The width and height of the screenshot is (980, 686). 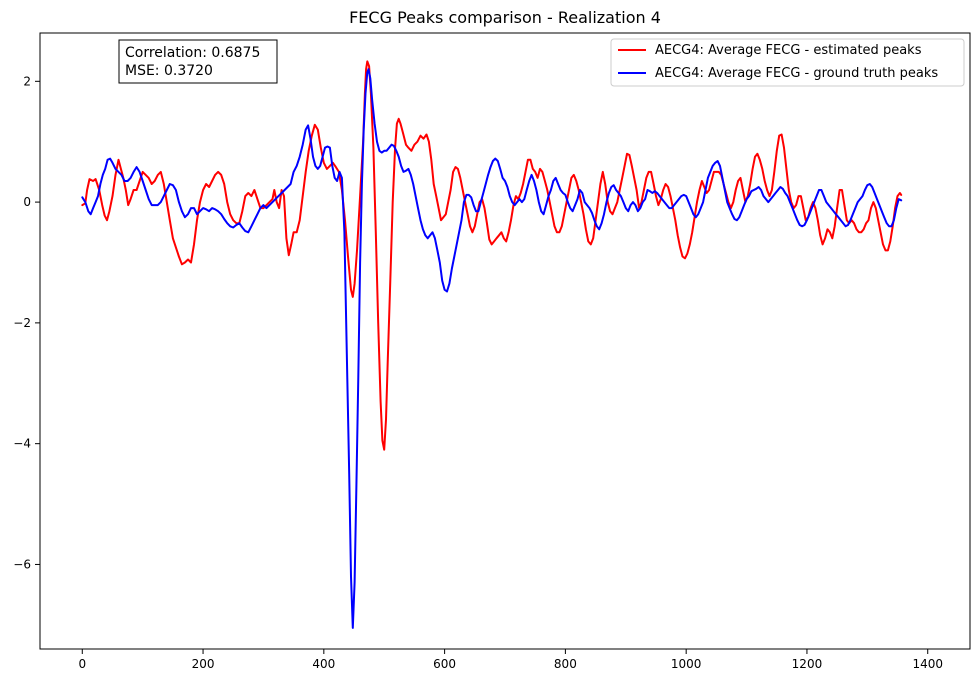 I want to click on y-tick-label: −6, so click(x=22, y=564).